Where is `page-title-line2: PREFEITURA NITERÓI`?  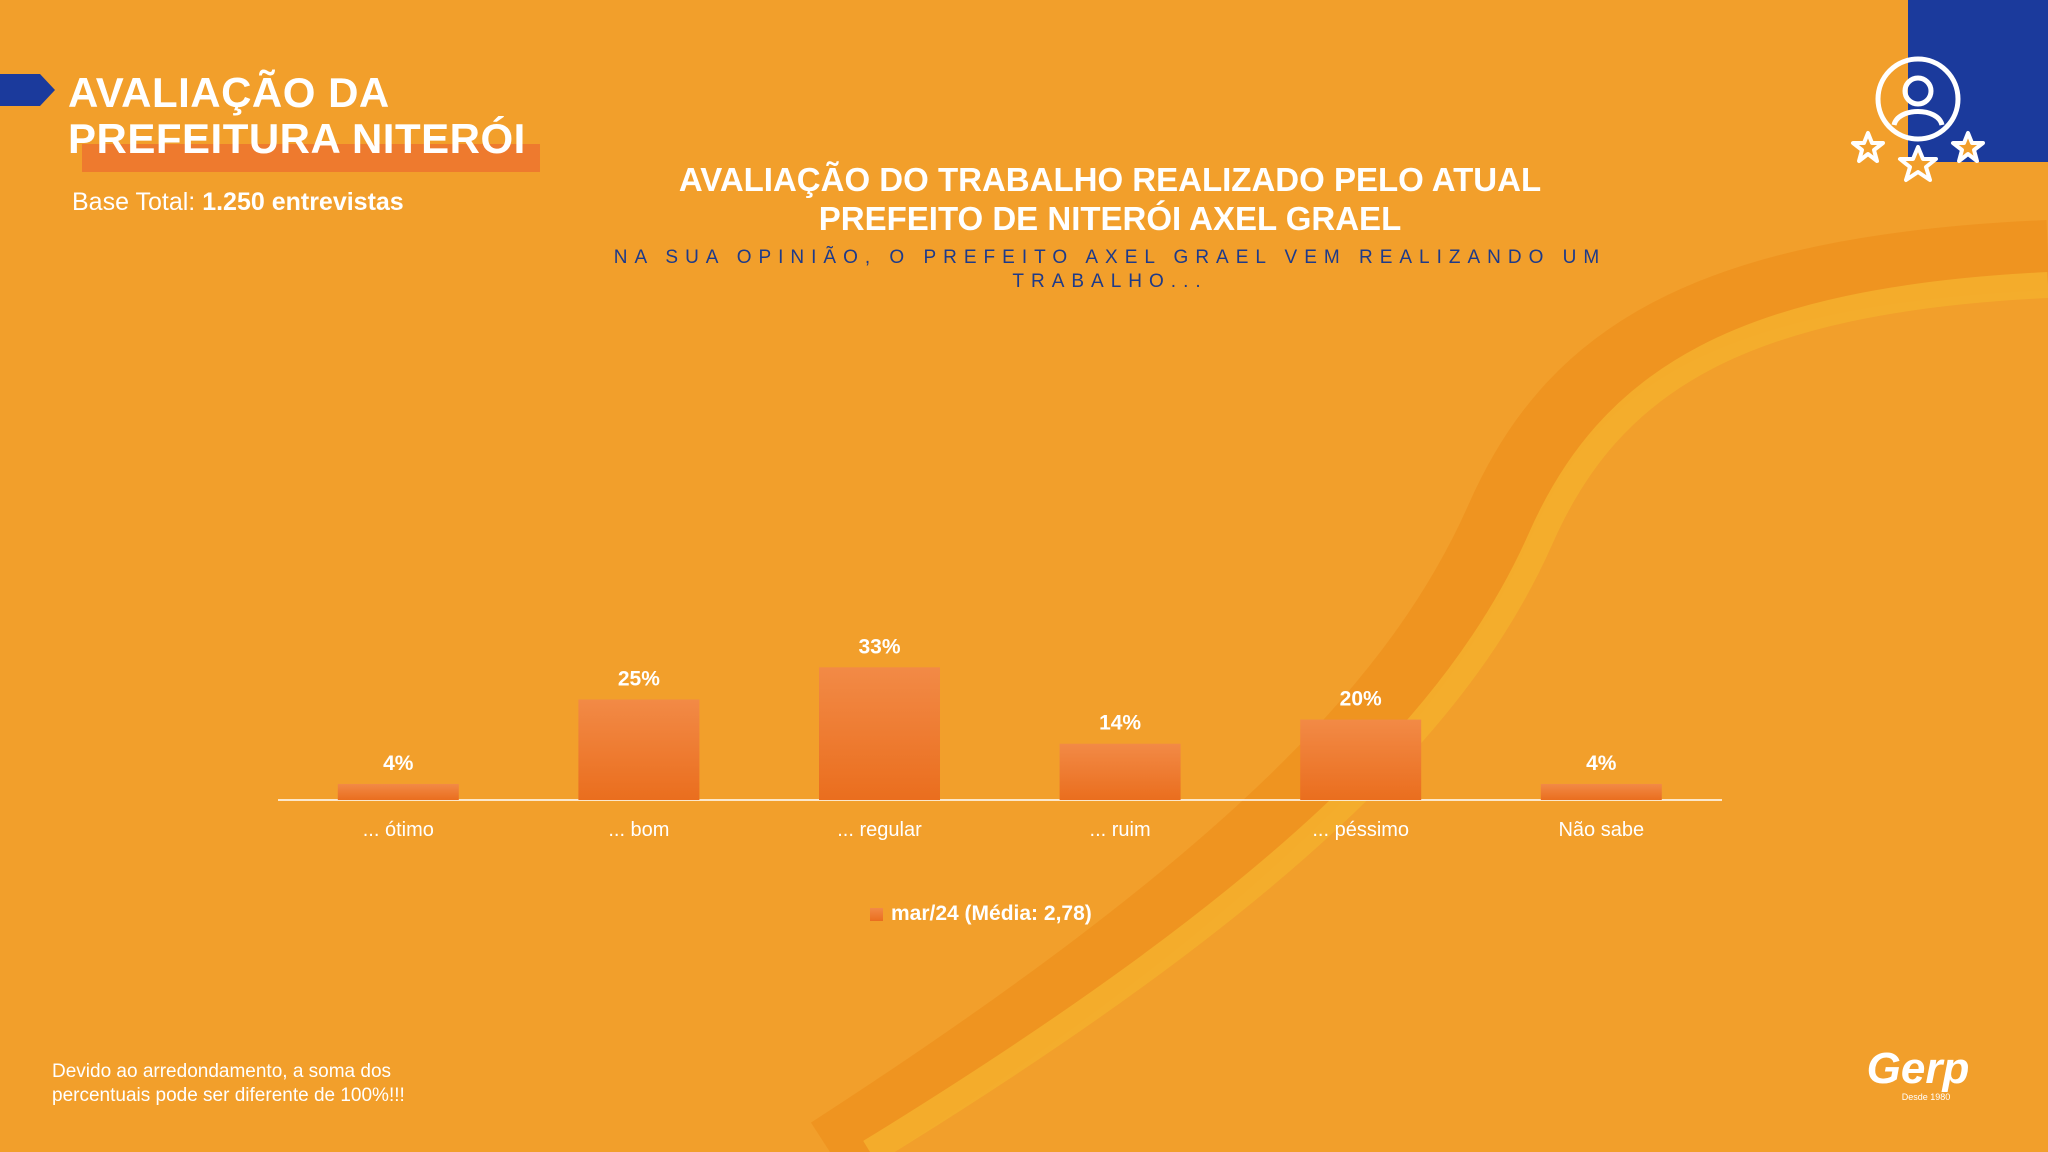 page-title-line2: PREFEITURA NITERÓI is located at coordinates (304, 143).